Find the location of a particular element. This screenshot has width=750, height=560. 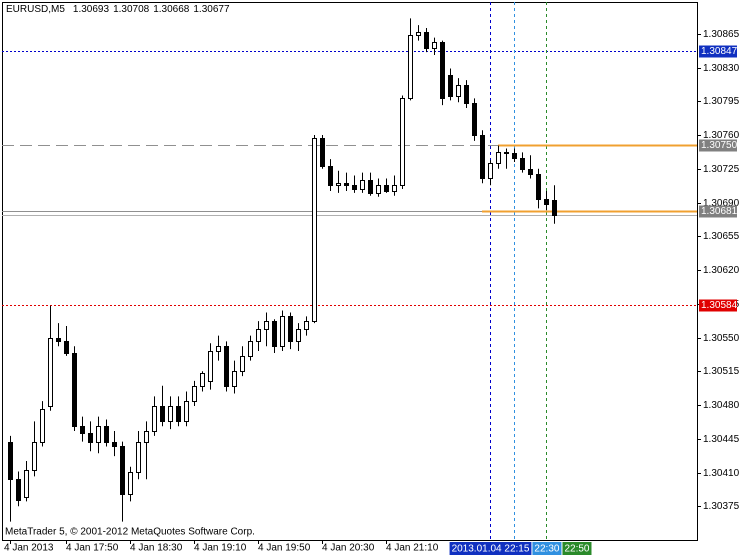

last-open: 1.30693 is located at coordinates (91, 9).